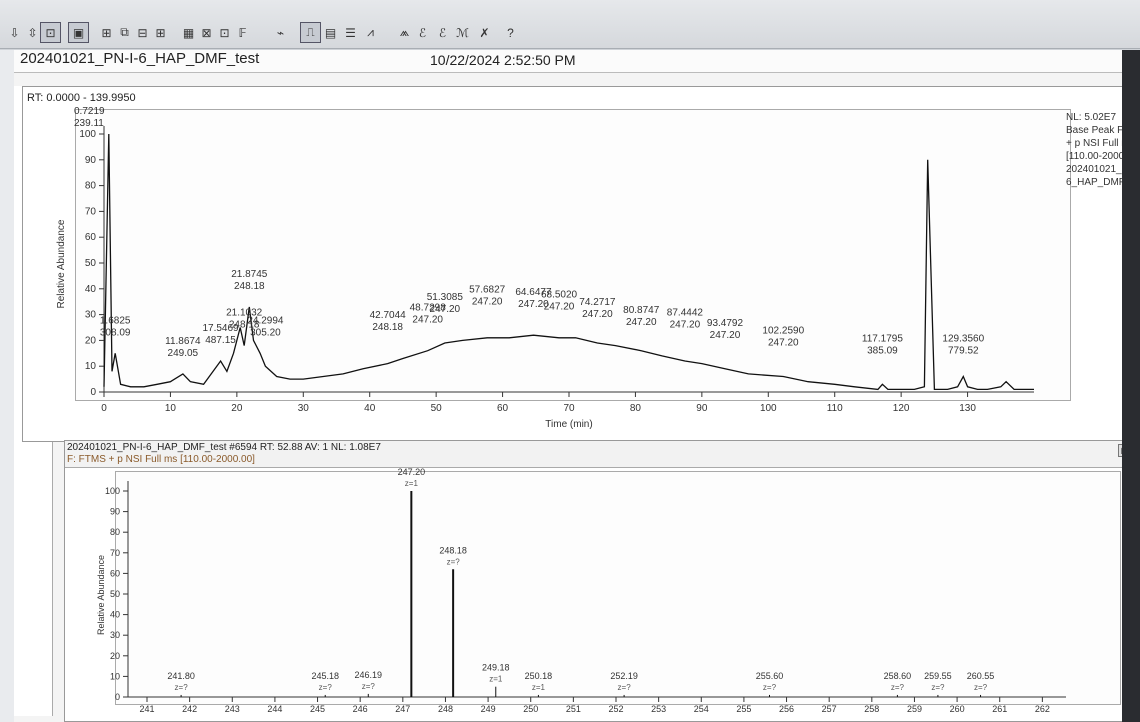 The image size is (1140, 722). I want to click on mass-icon: ℳ, so click(462, 32).